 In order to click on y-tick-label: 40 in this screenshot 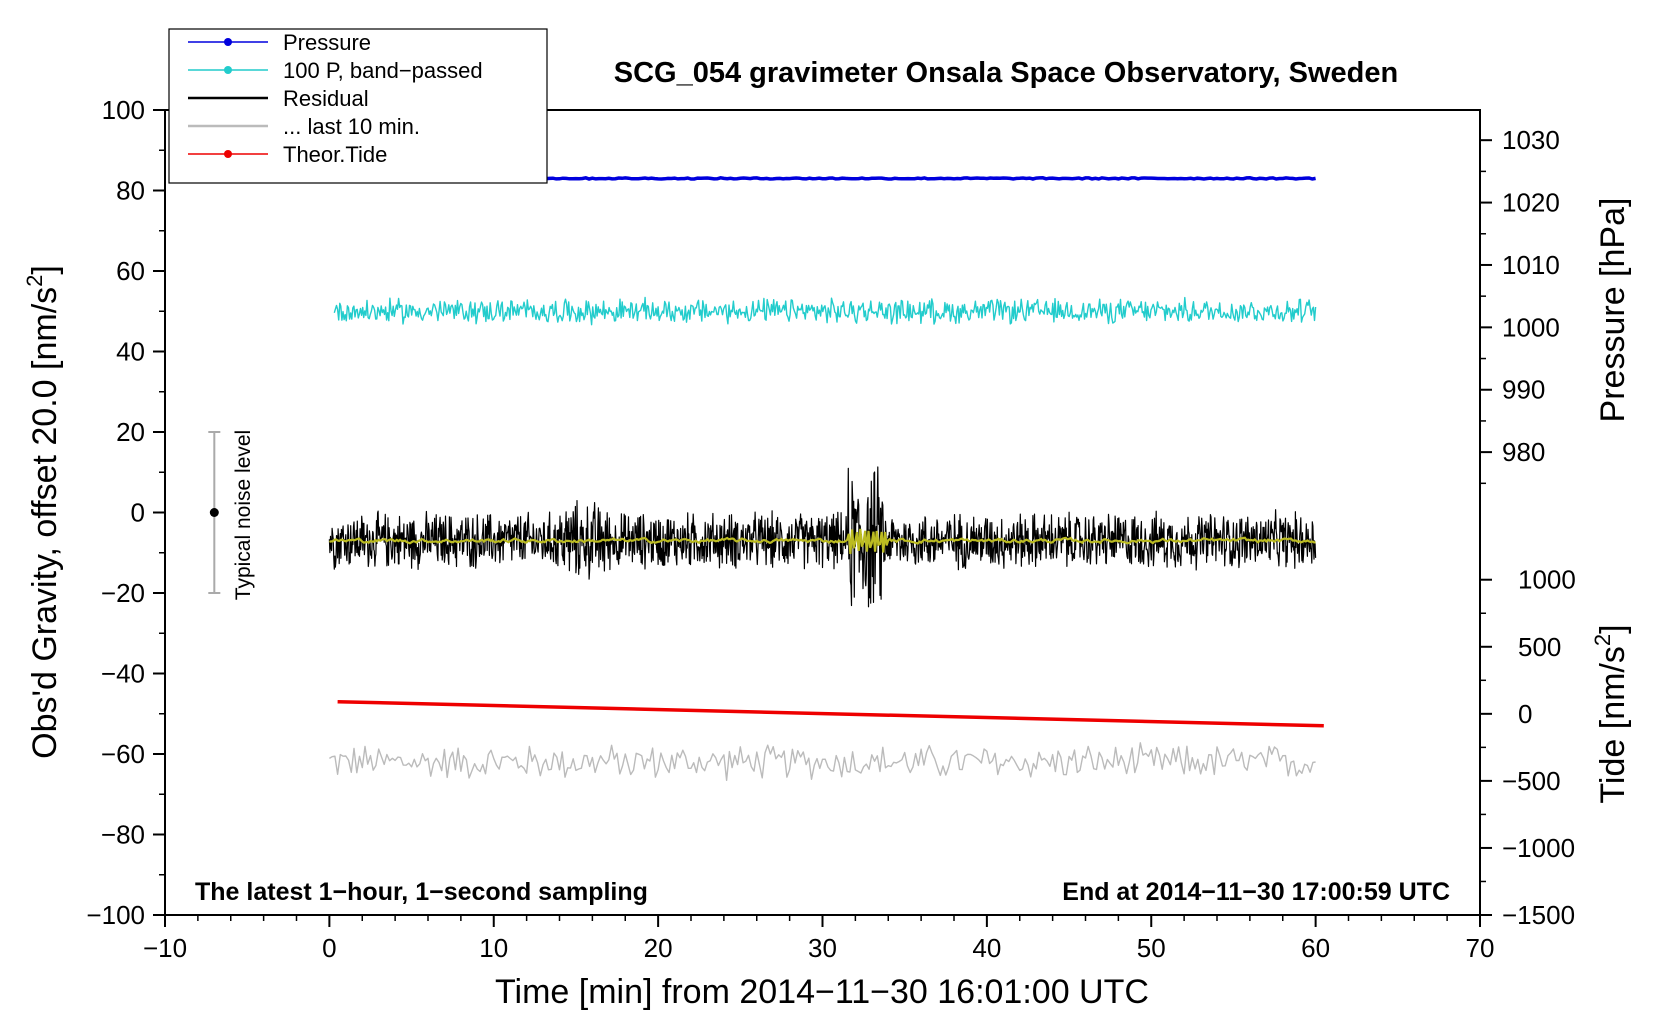, I will do `click(130, 352)`.